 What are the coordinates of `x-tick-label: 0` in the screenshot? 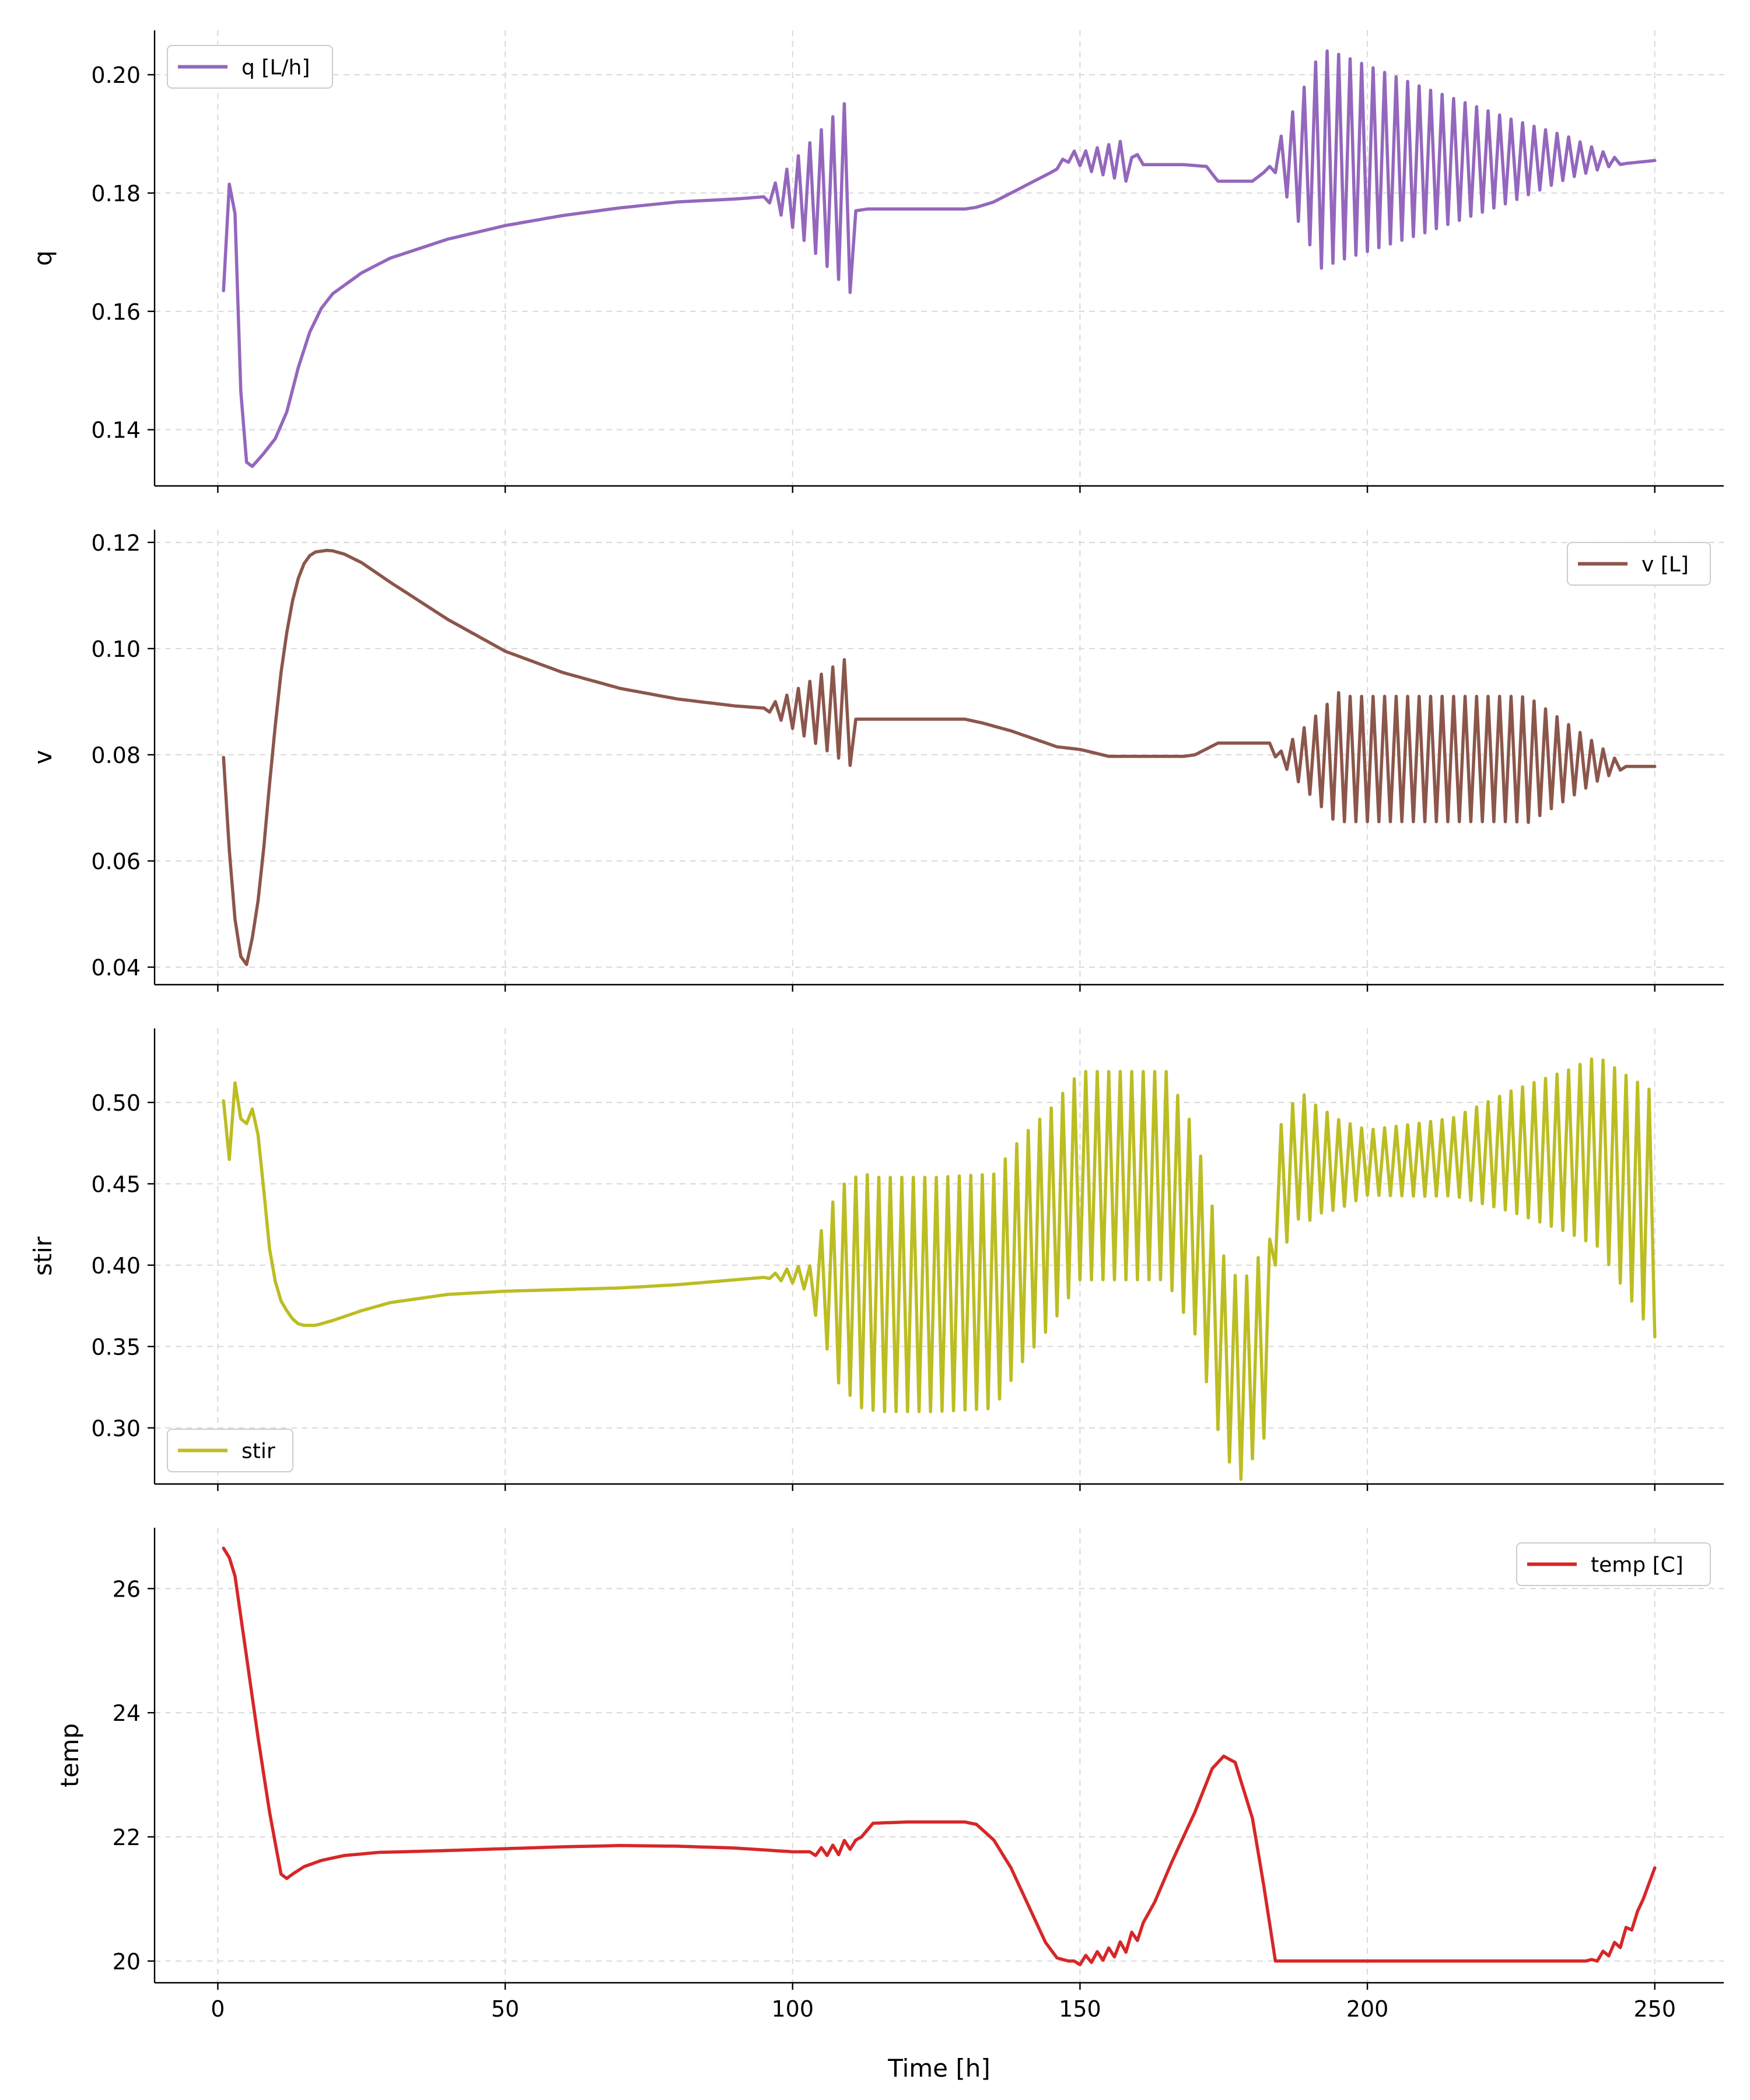 It's located at (218, 2009).